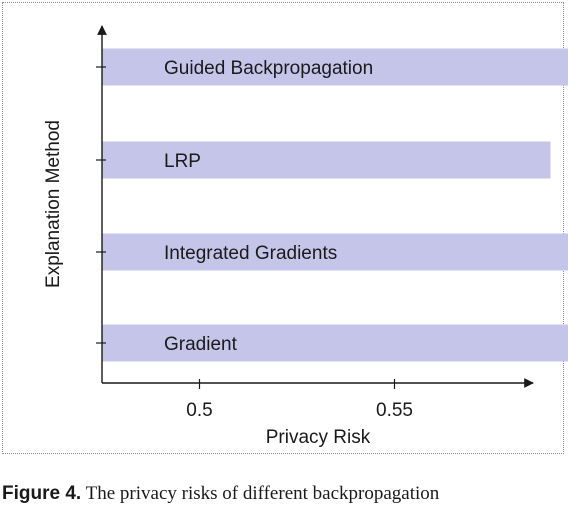  I want to click on bar-gradient, so click(335, 343).